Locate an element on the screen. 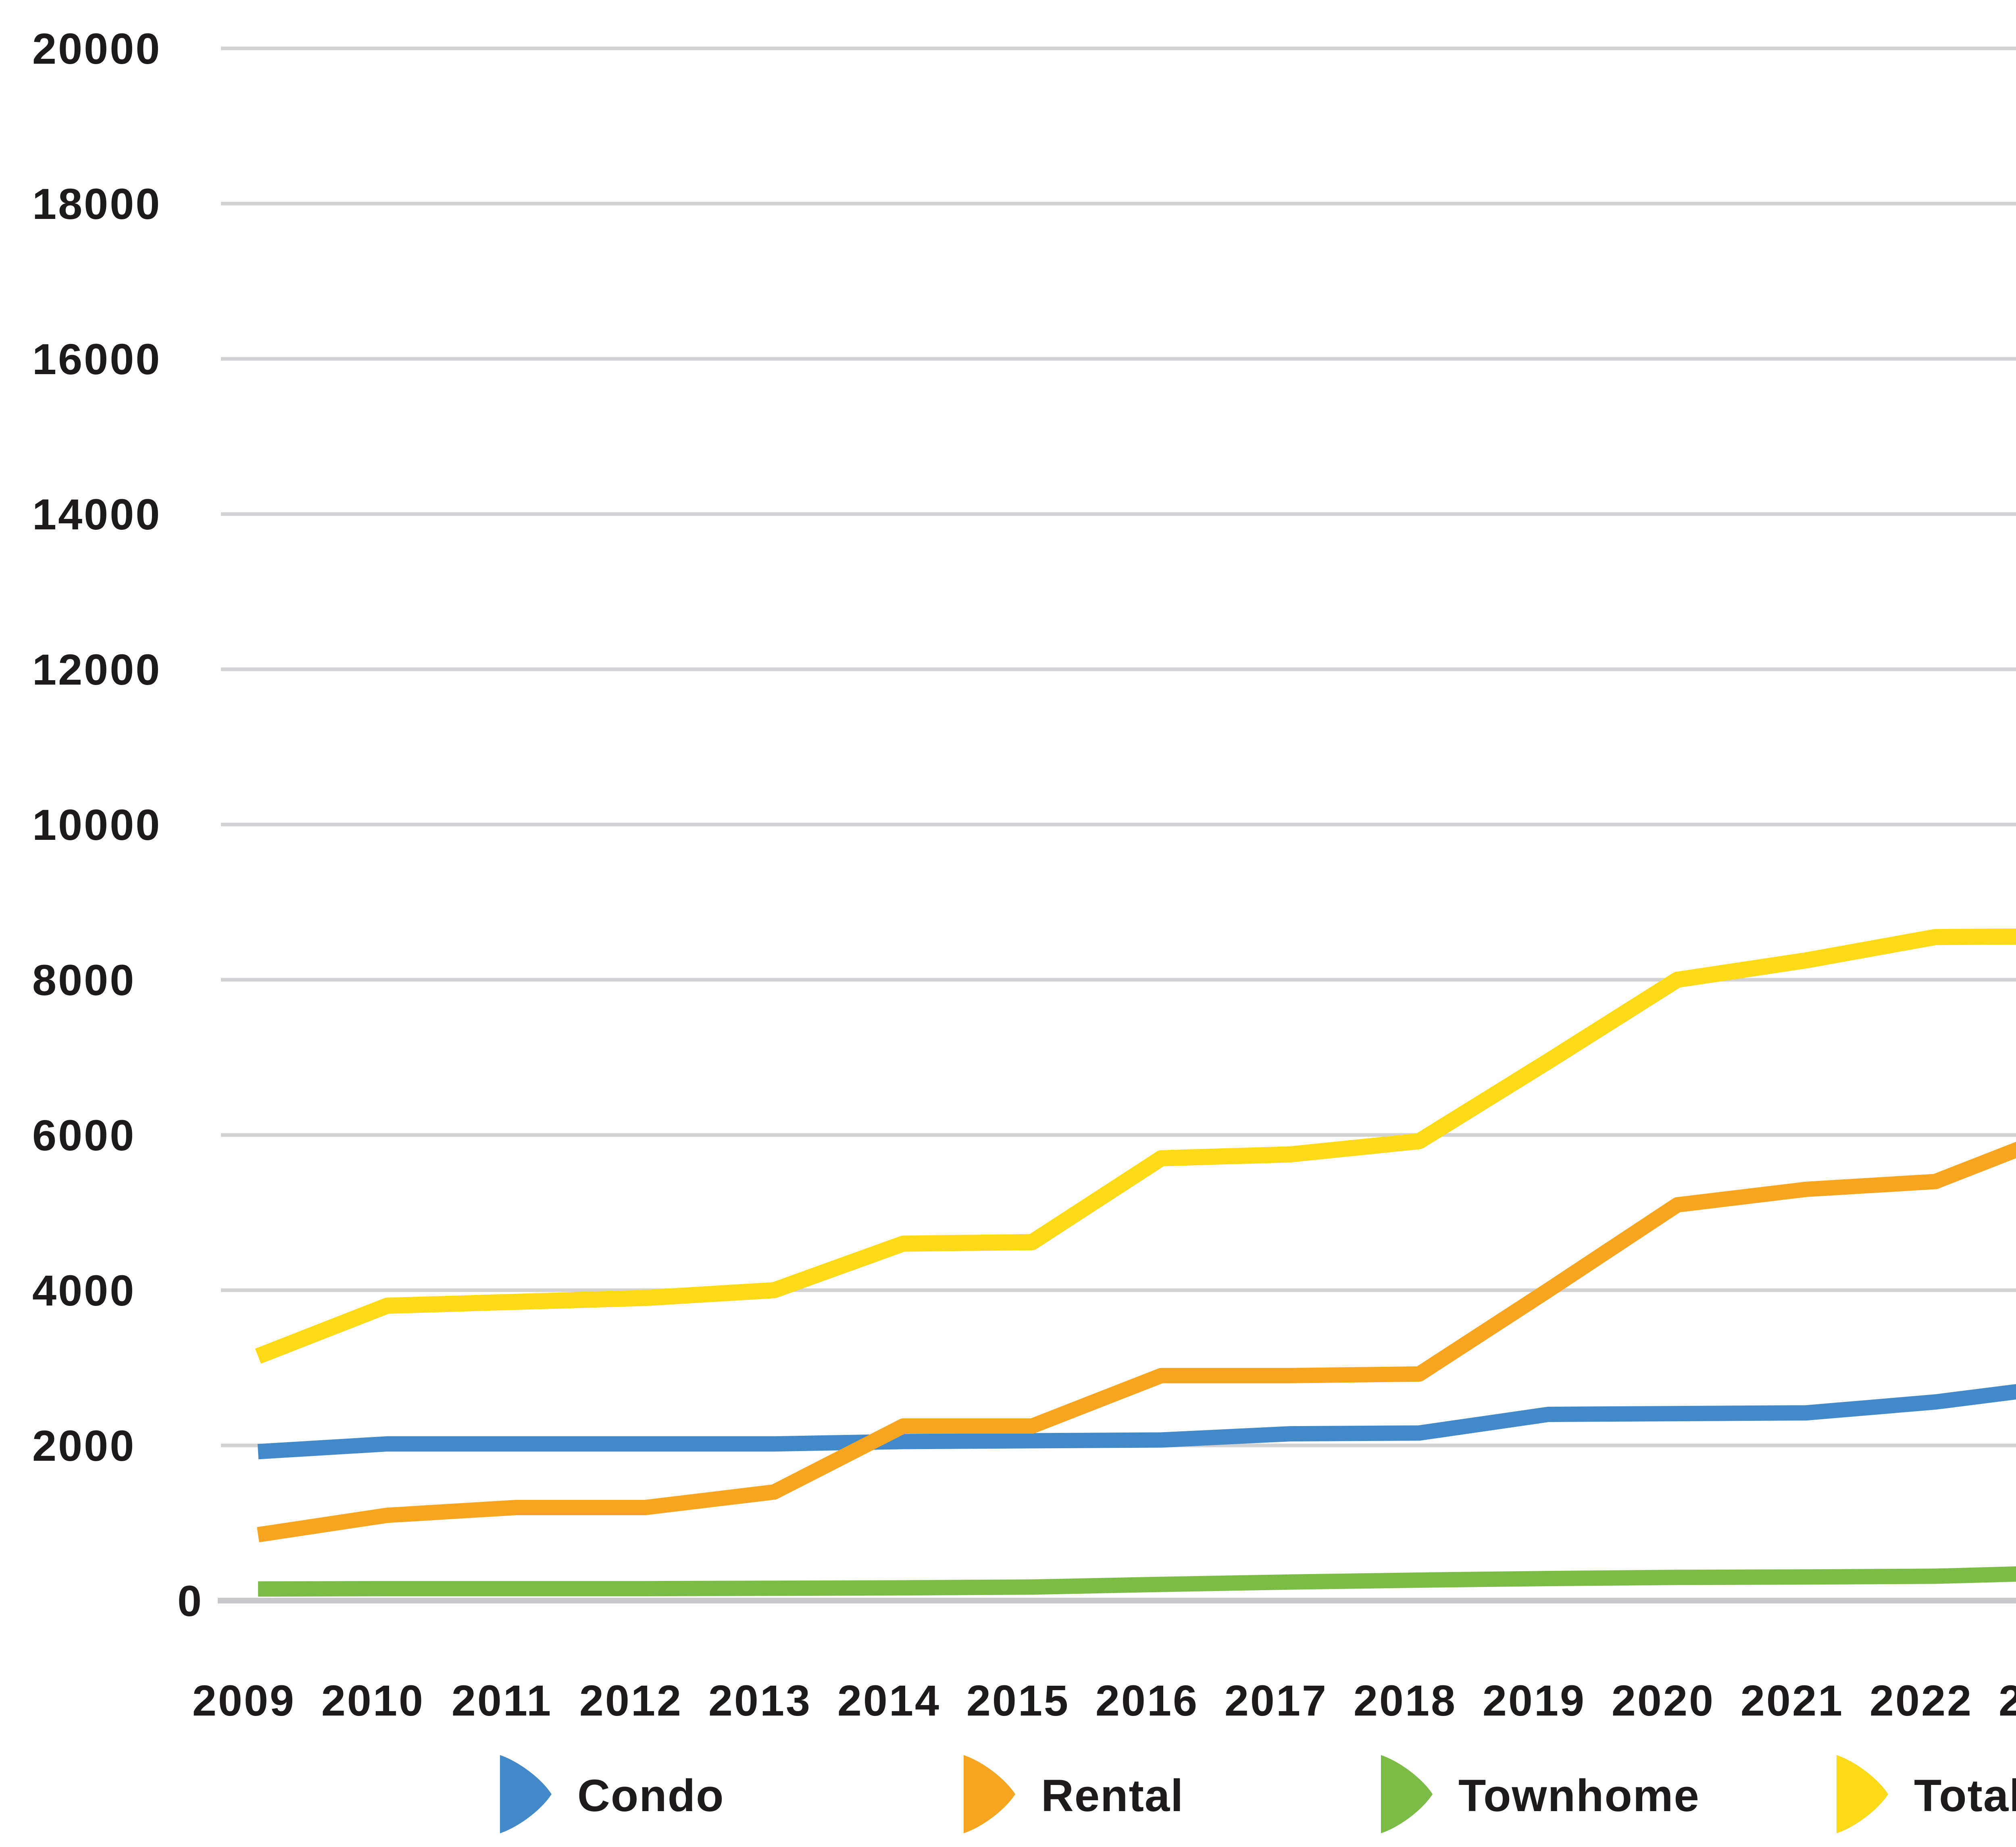 The width and height of the screenshot is (2016, 1847). x-axis-label-2020: 2020 is located at coordinates (1663, 1700).